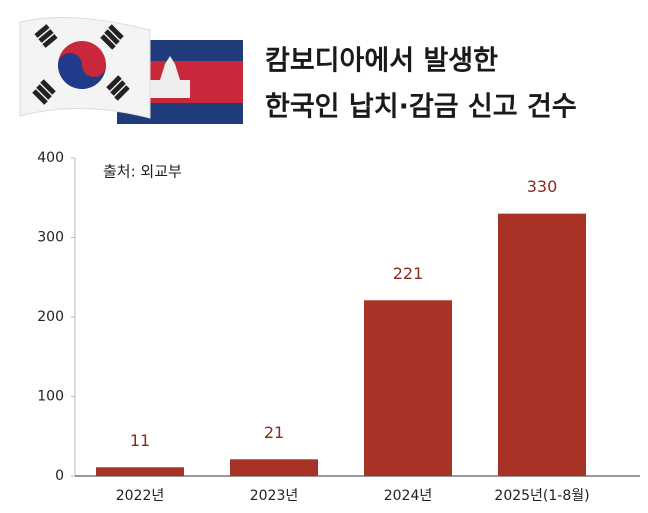  What do you see at coordinates (131, 70) in the screenshot?
I see `flags` at bounding box center [131, 70].